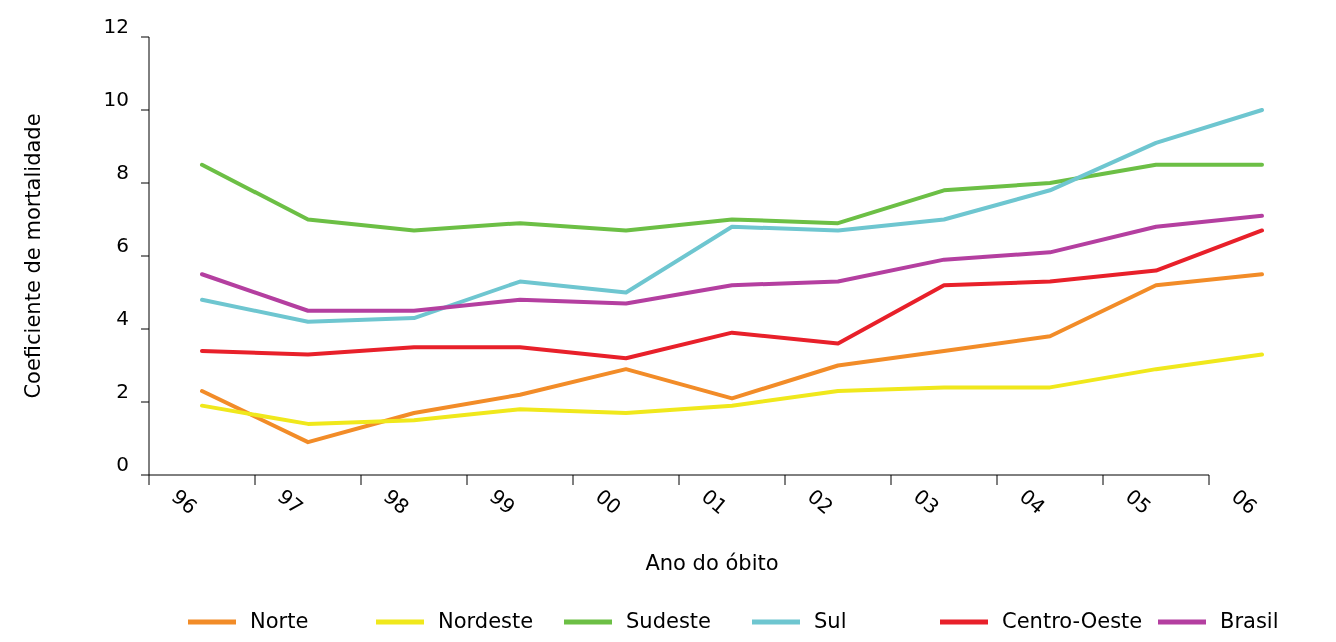 Image resolution: width=1336 pixels, height=642 pixels. What do you see at coordinates (502, 502) in the screenshot?
I see `x-tick-label: 99` at bounding box center [502, 502].